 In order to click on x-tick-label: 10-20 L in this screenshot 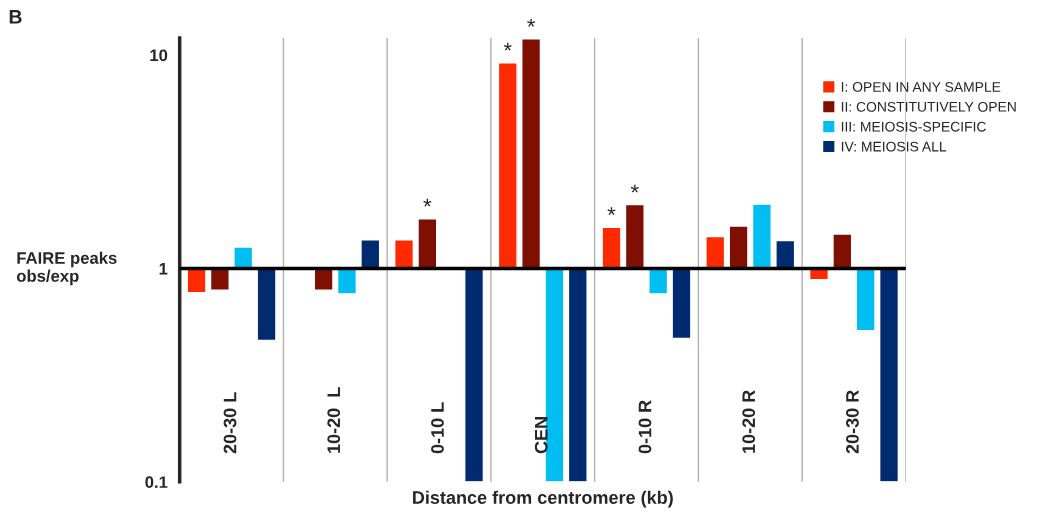, I will do `click(334, 420)`.